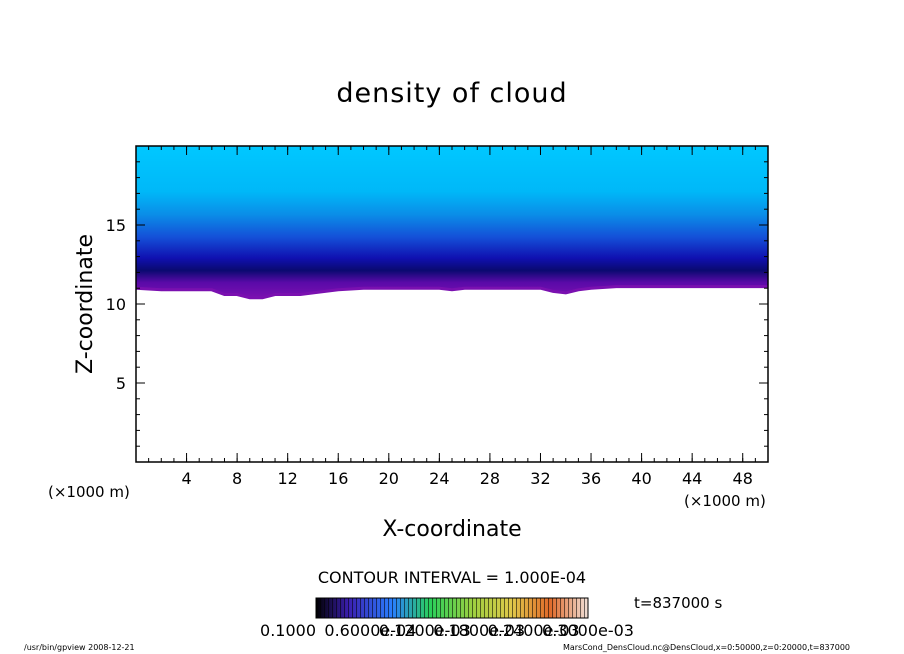  What do you see at coordinates (338, 478) in the screenshot?
I see `x-tick-label: 16` at bounding box center [338, 478].